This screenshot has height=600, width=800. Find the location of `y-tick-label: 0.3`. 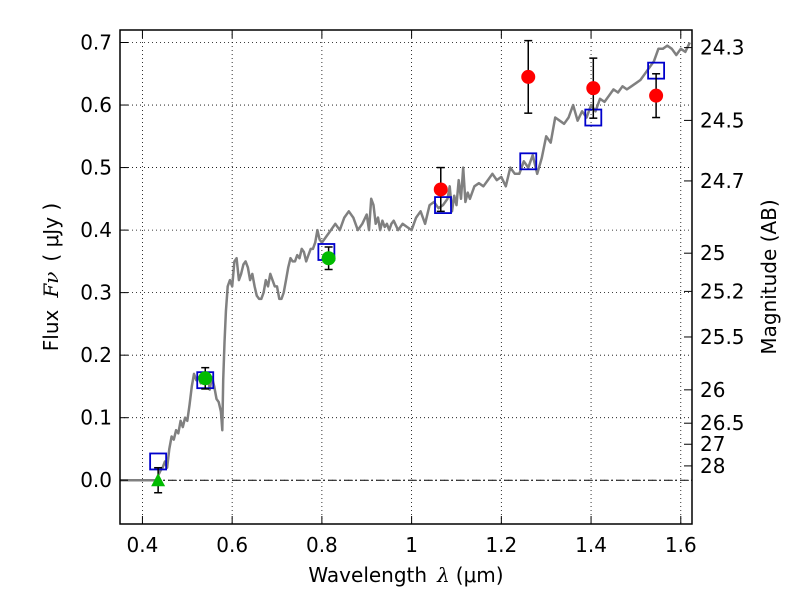

y-tick-label: 0.3 is located at coordinates (96, 293).